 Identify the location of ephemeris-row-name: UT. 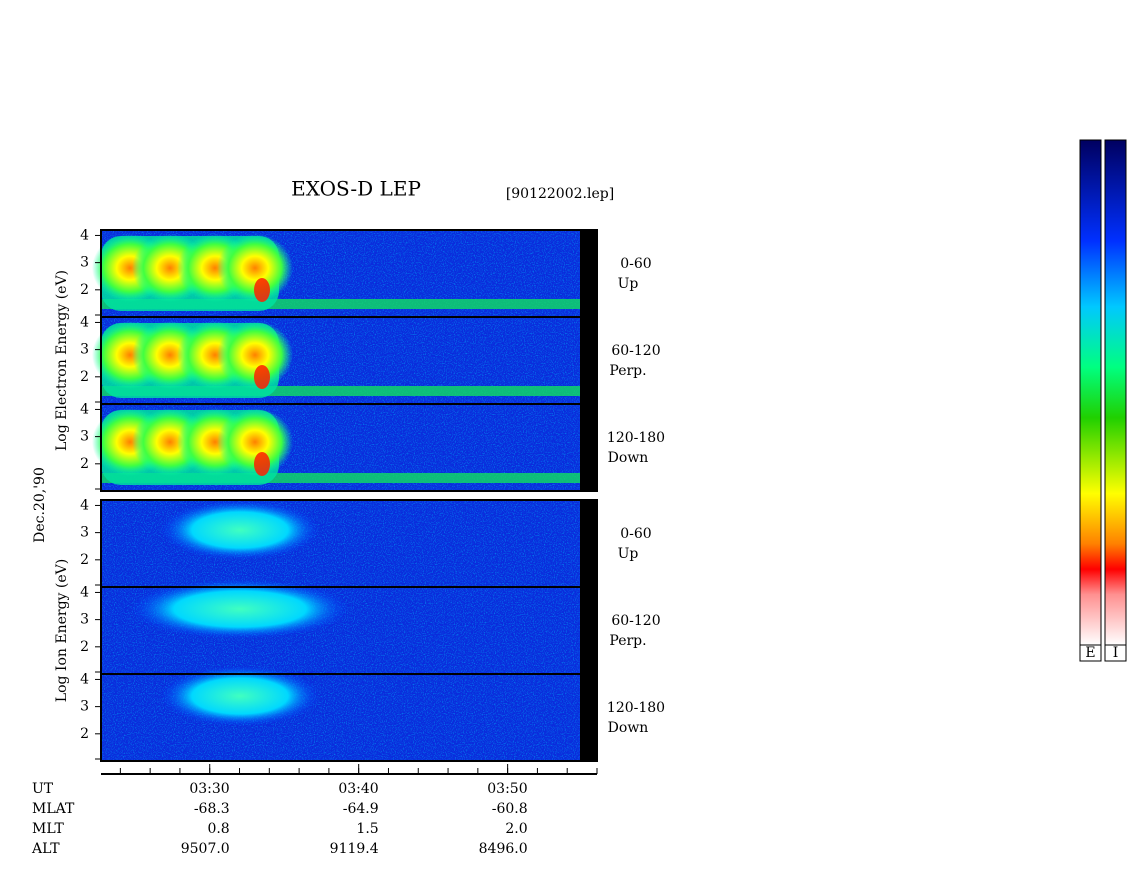
(43, 789).